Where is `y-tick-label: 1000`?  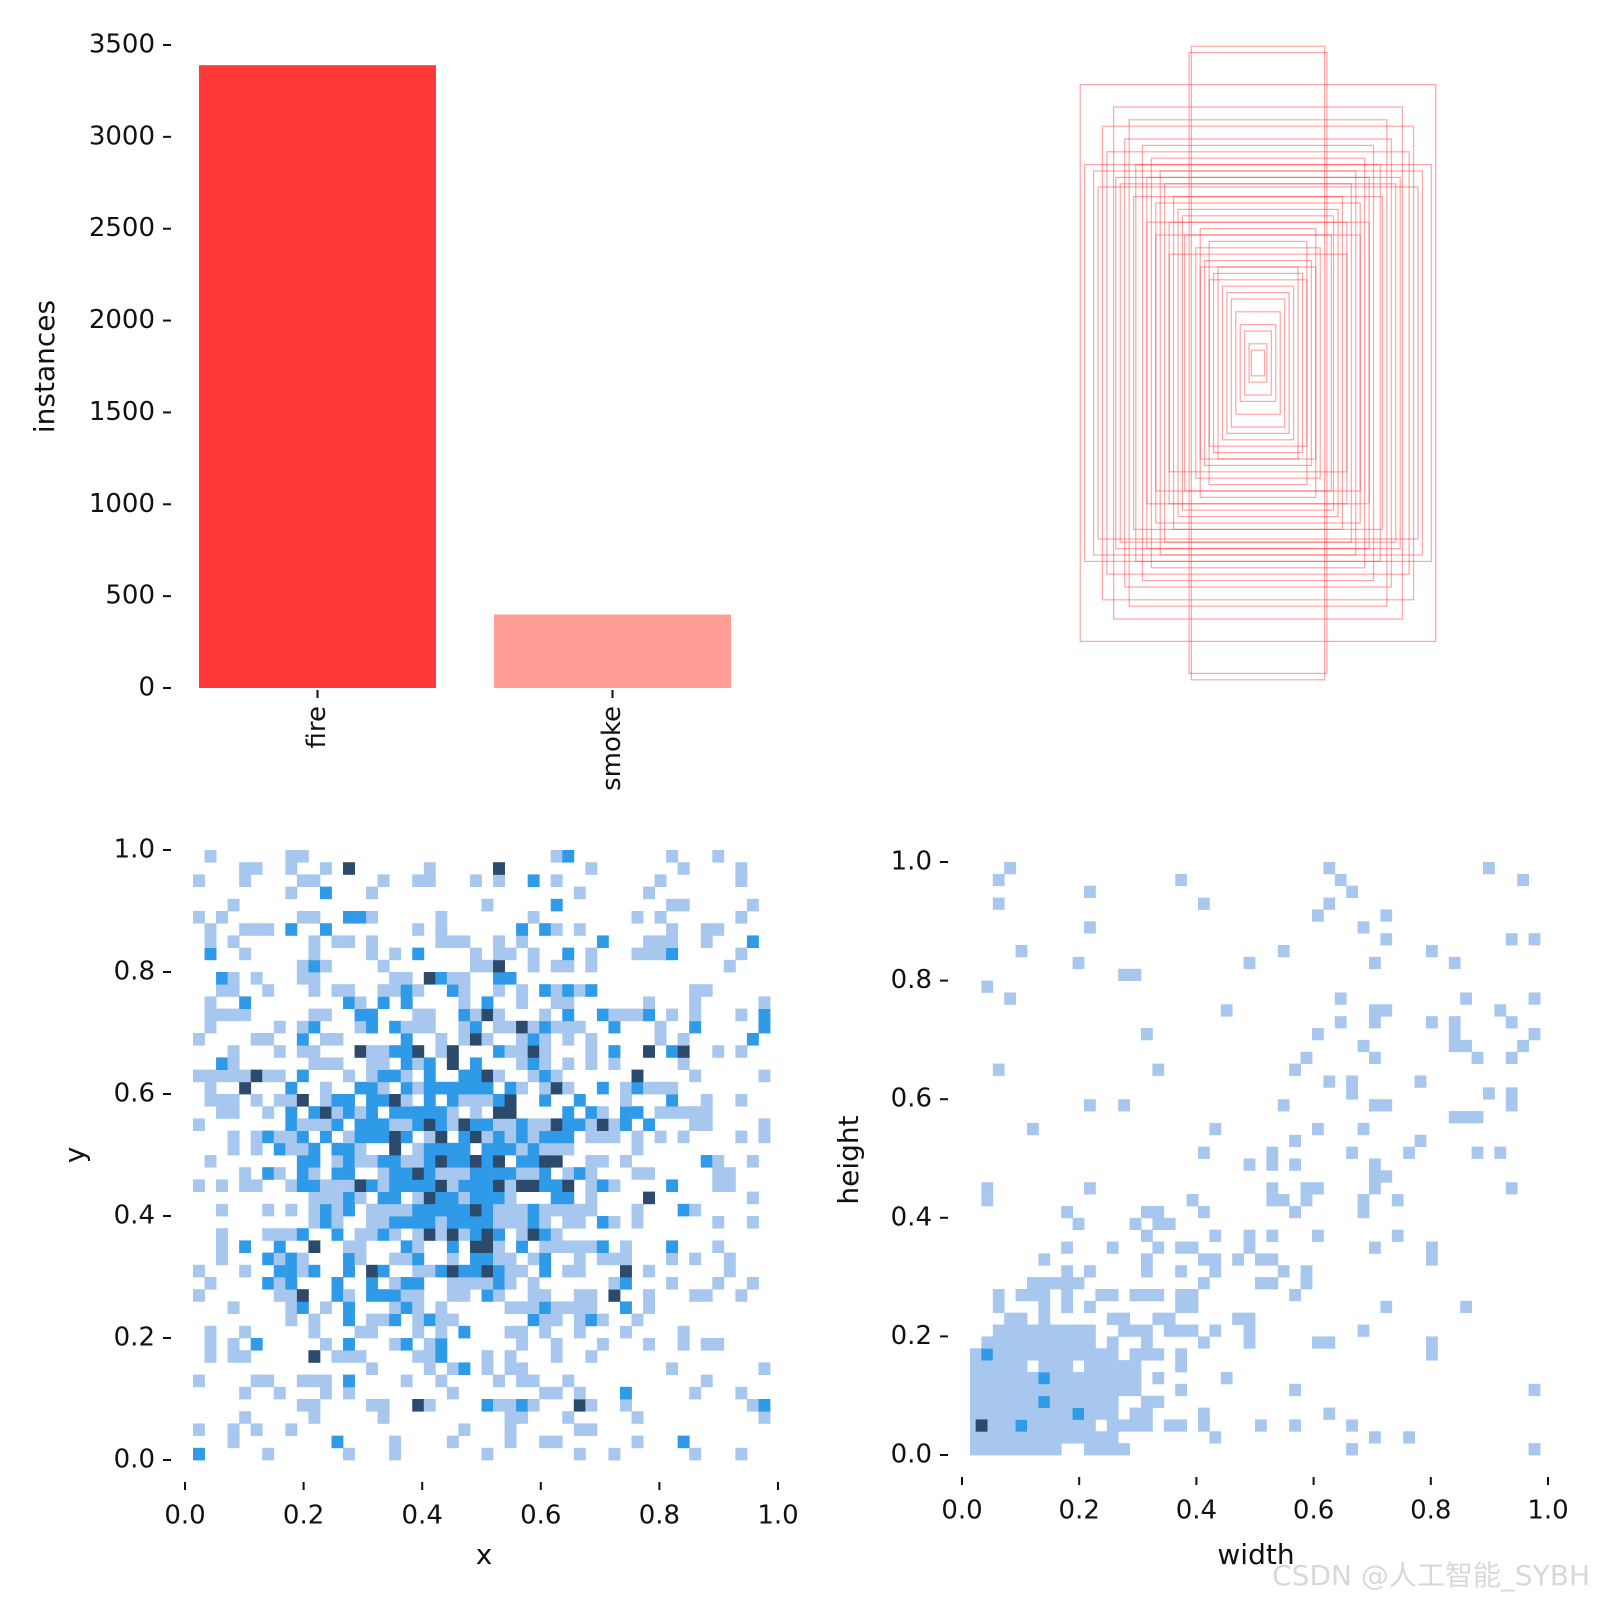
y-tick-label: 1000 is located at coordinates (122, 504).